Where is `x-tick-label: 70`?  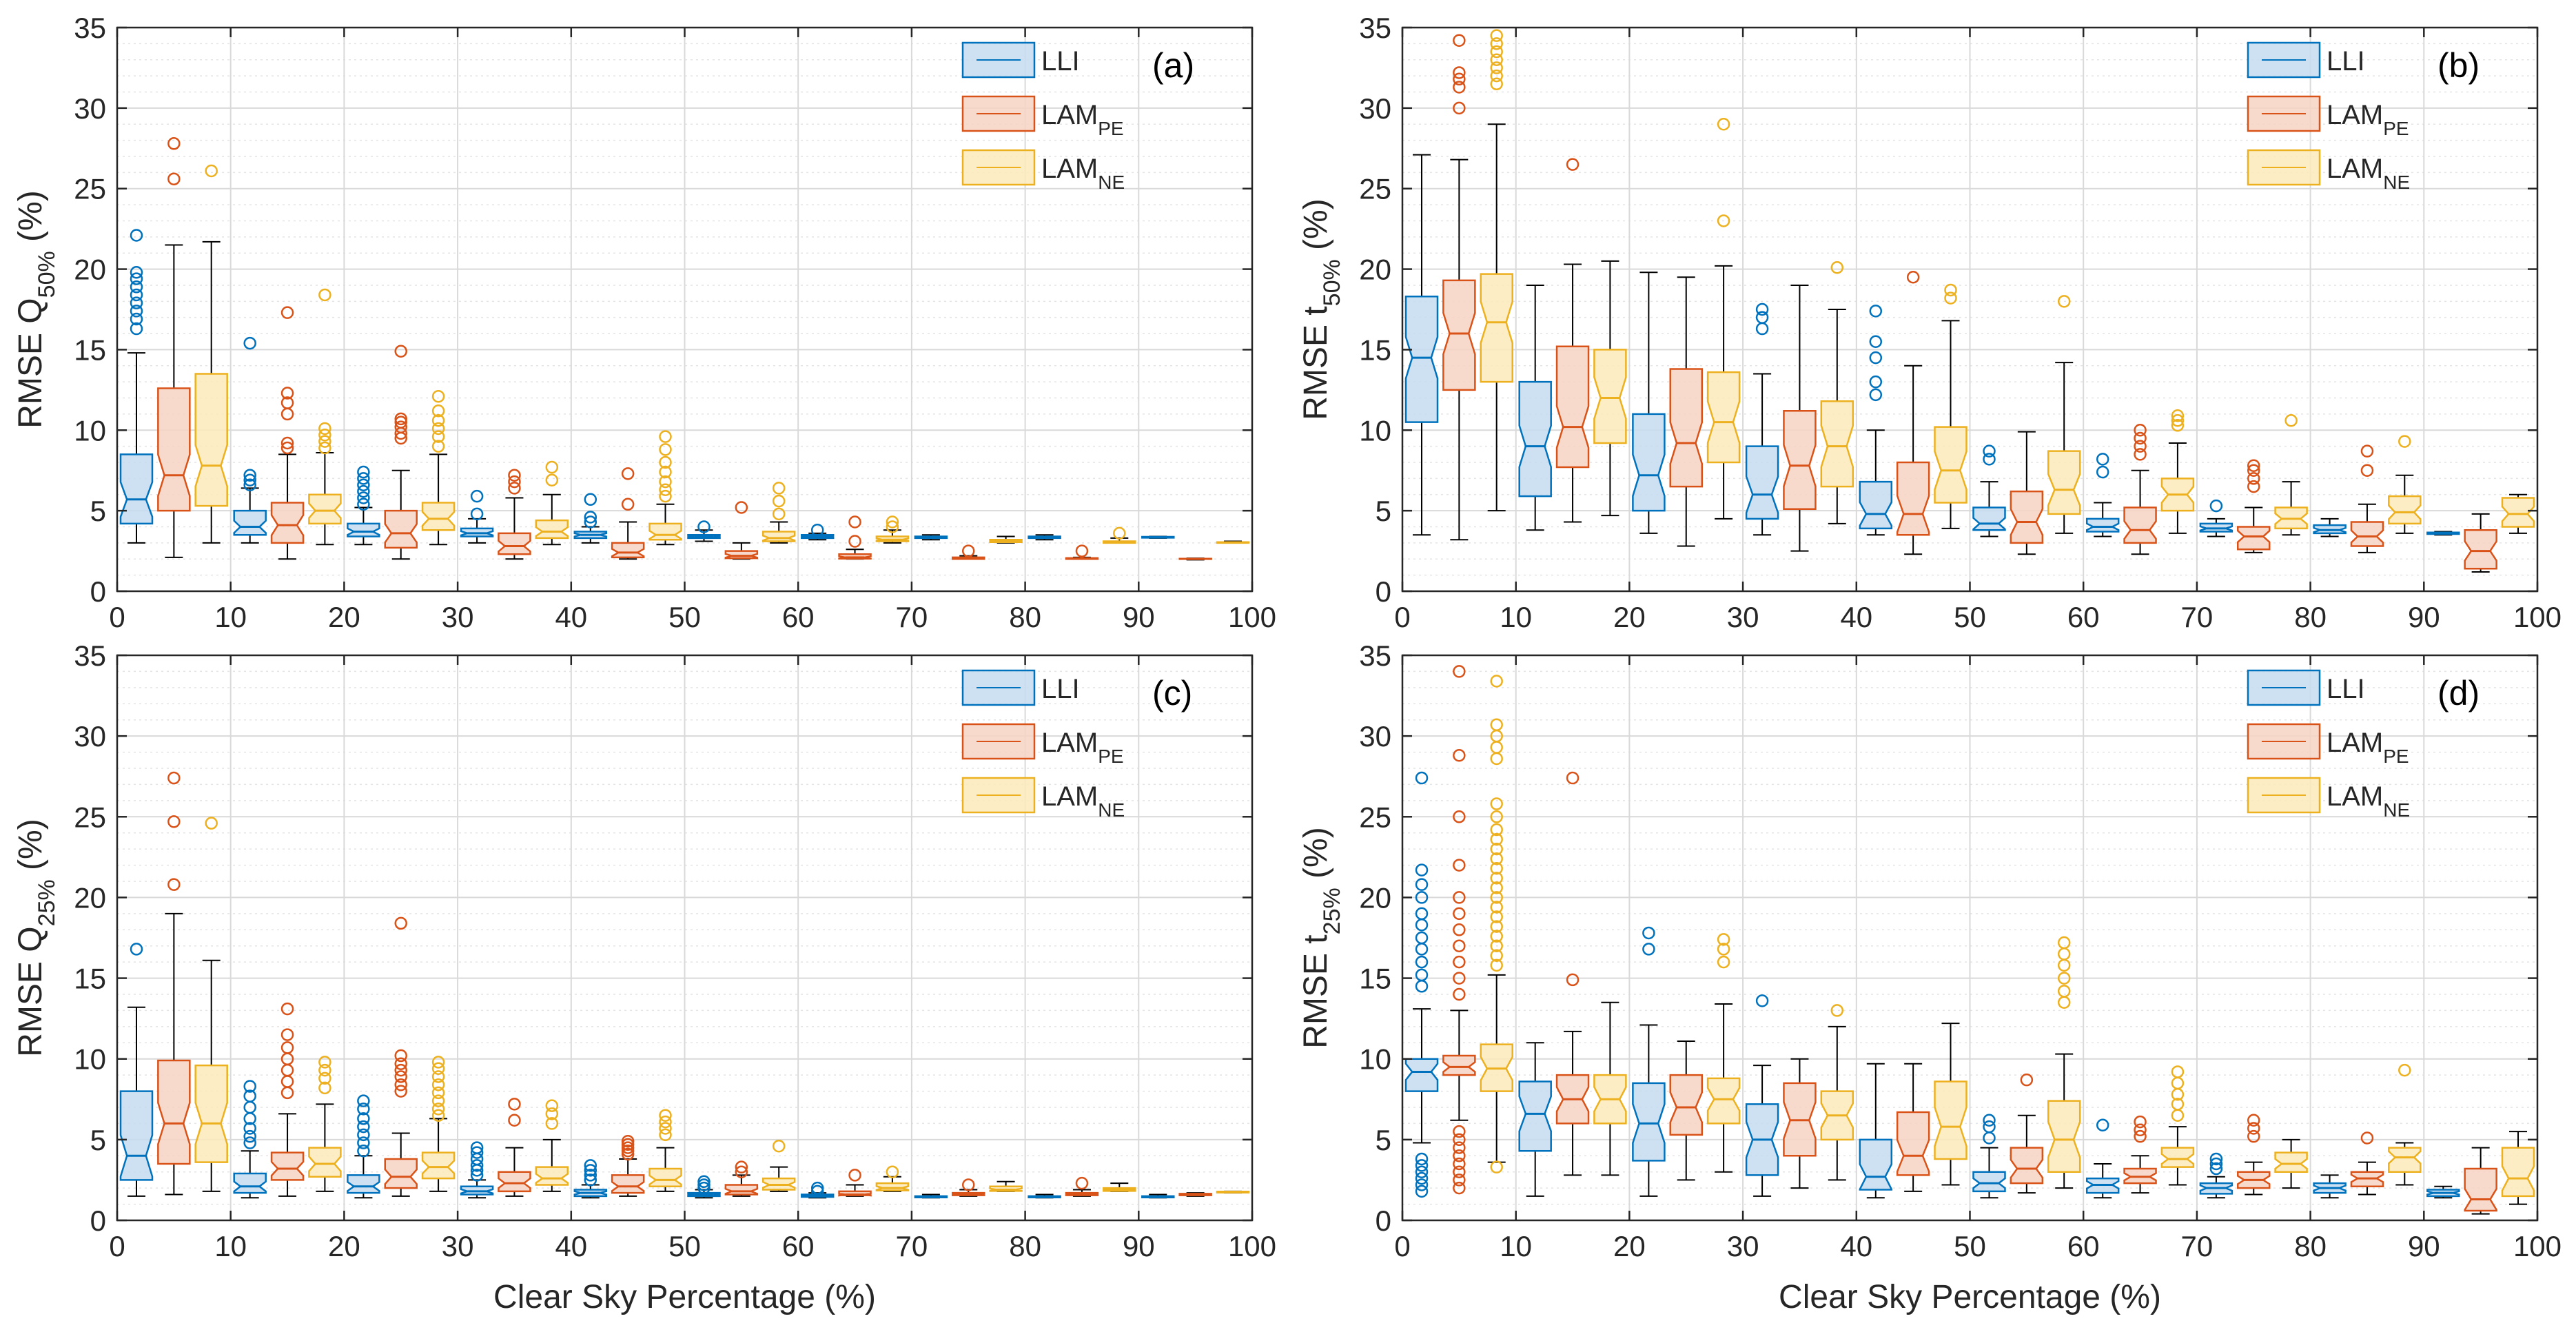
x-tick-label: 70 is located at coordinates (912, 1246).